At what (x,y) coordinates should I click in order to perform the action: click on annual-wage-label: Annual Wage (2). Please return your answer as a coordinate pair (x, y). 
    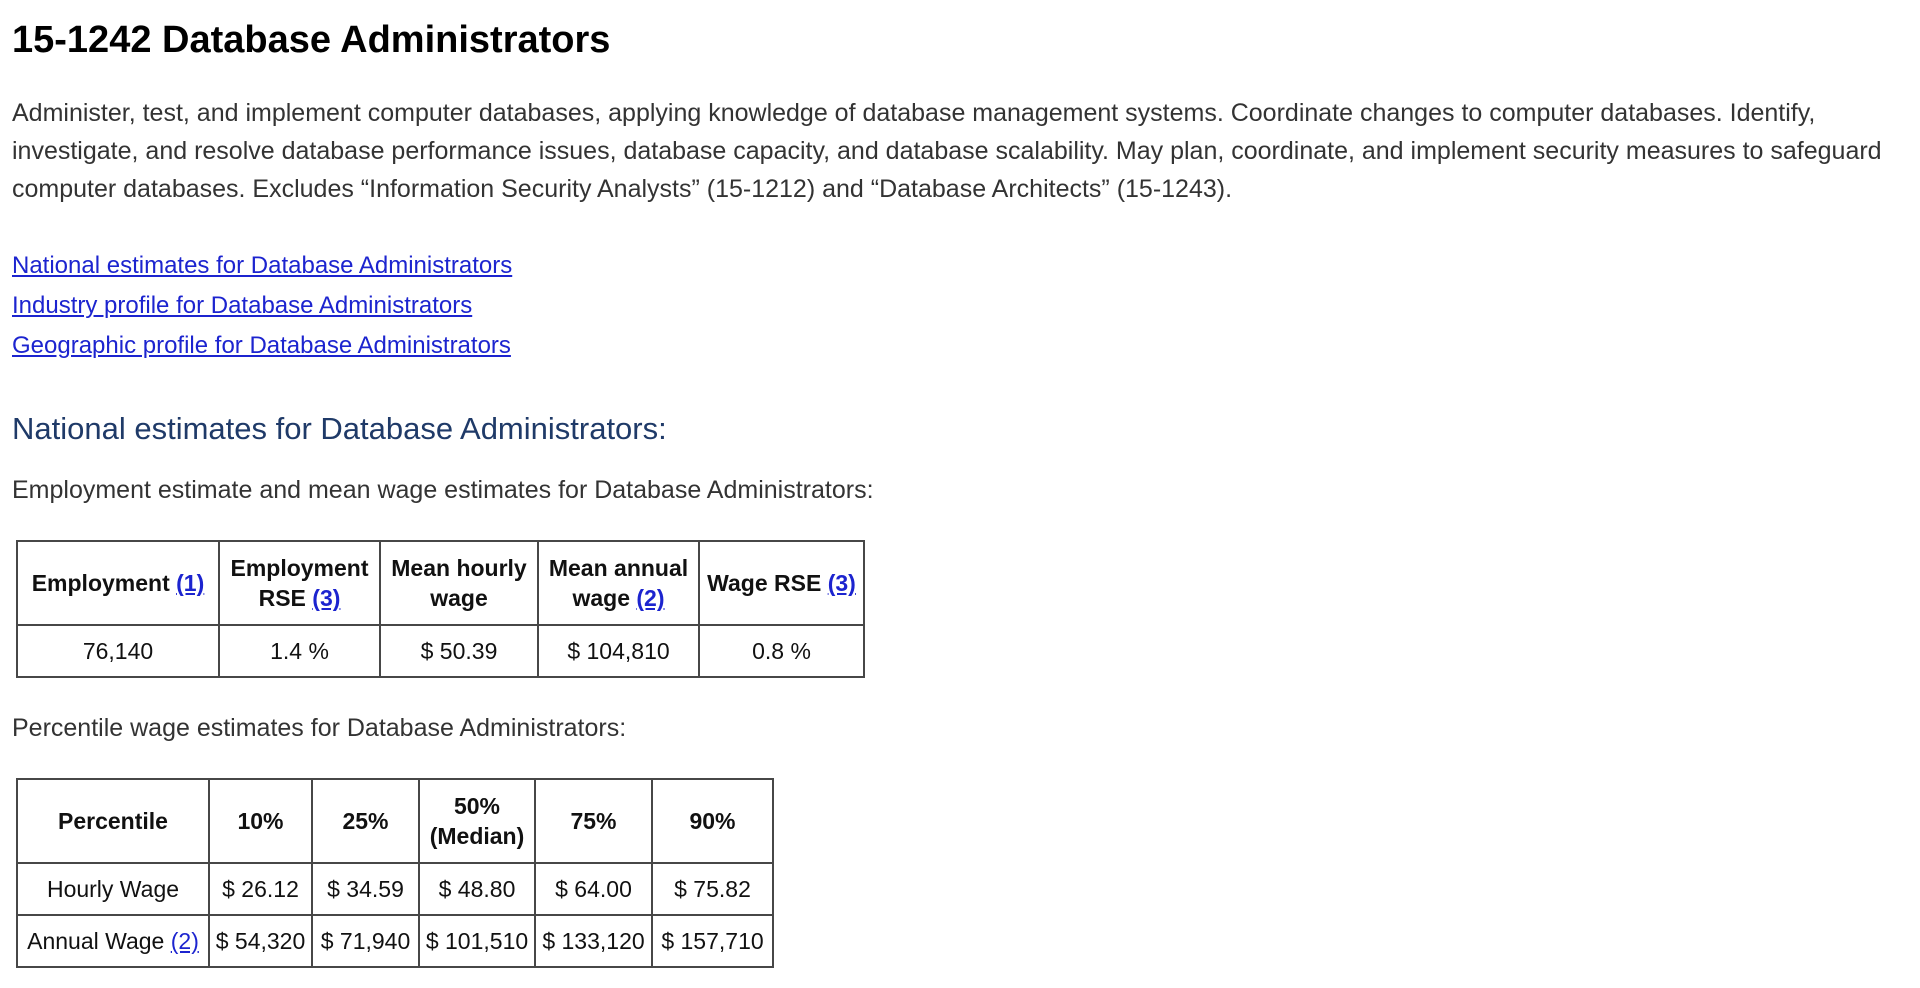
    Looking at the image, I should click on (113, 941).